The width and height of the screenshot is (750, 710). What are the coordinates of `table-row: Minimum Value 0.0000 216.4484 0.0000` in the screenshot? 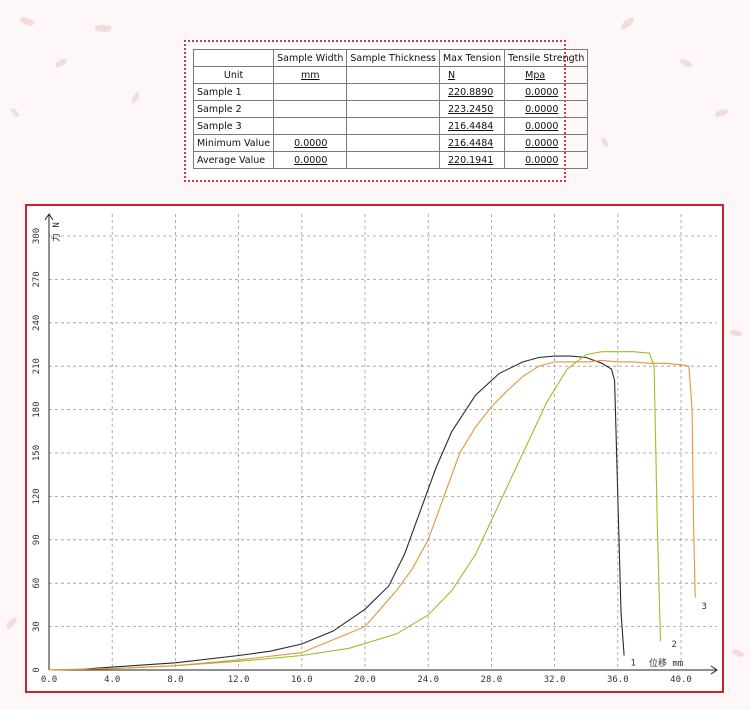 It's located at (390, 143).